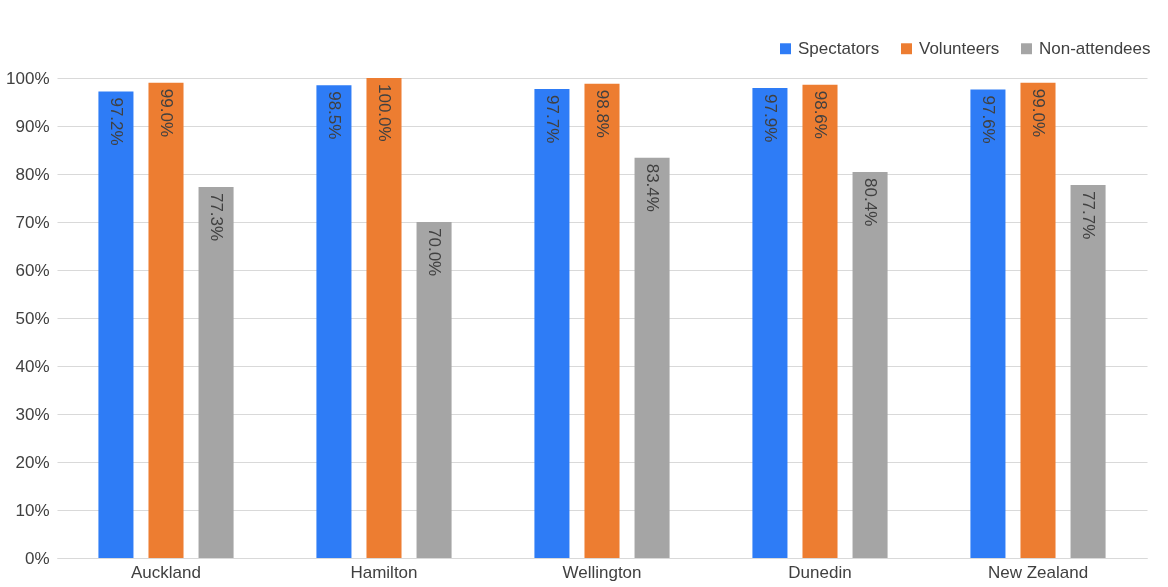 The image size is (1168, 587). What do you see at coordinates (32, 222) in the screenshot?
I see `y-tick-label: 70%` at bounding box center [32, 222].